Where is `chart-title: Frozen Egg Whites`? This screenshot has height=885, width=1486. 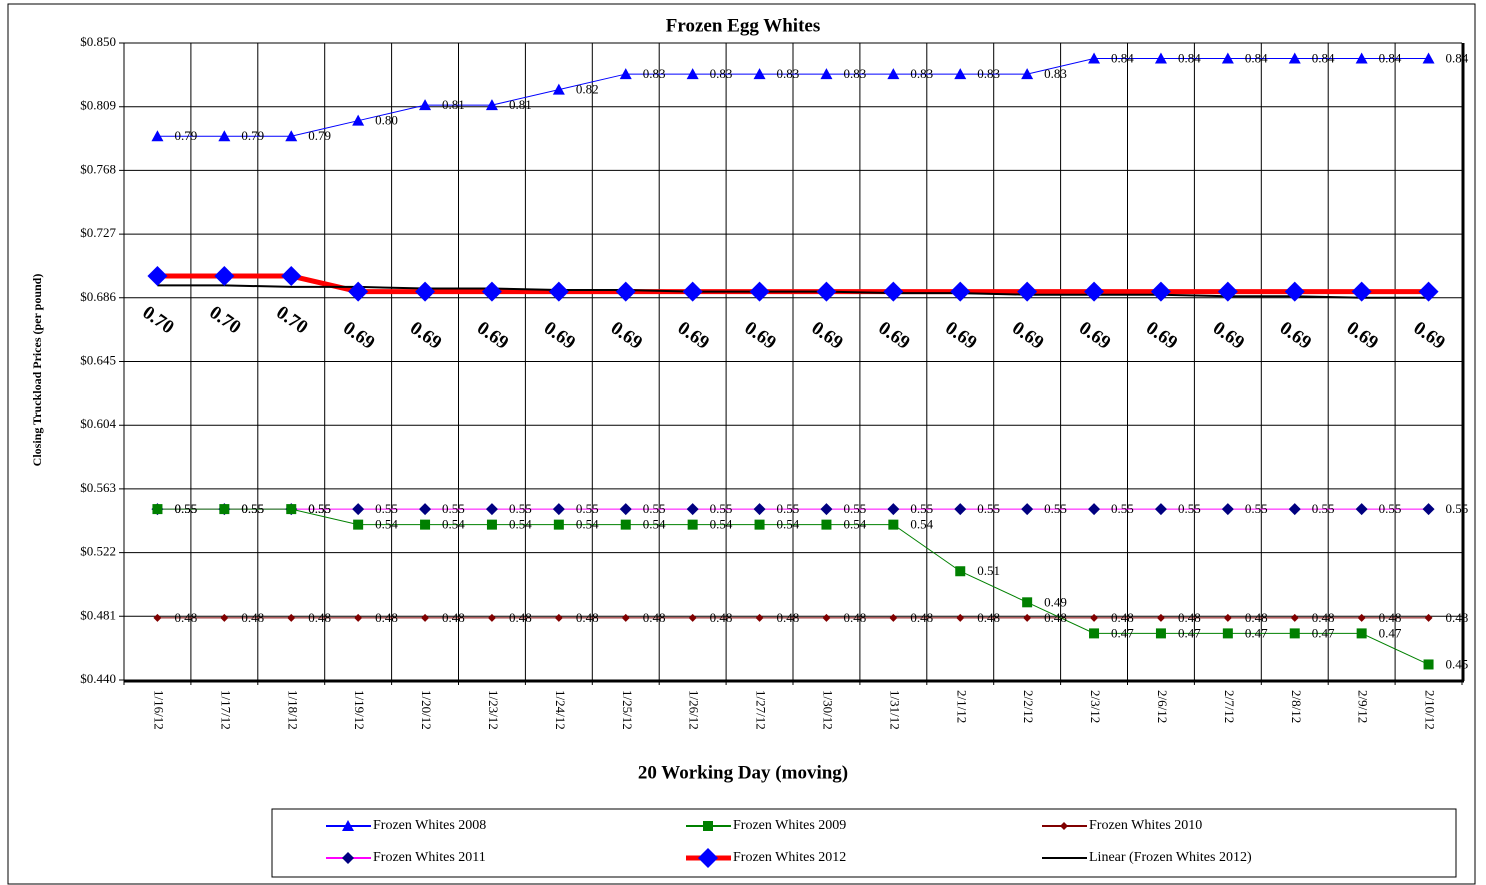
chart-title: Frozen Egg Whites is located at coordinates (743, 25).